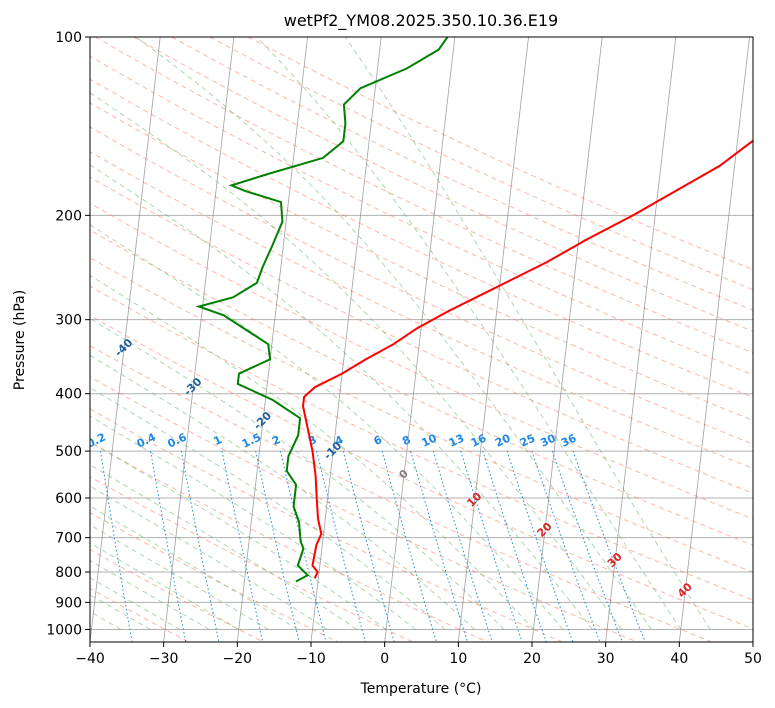  I want to click on isotherm-label: 40, so click(685, 590).